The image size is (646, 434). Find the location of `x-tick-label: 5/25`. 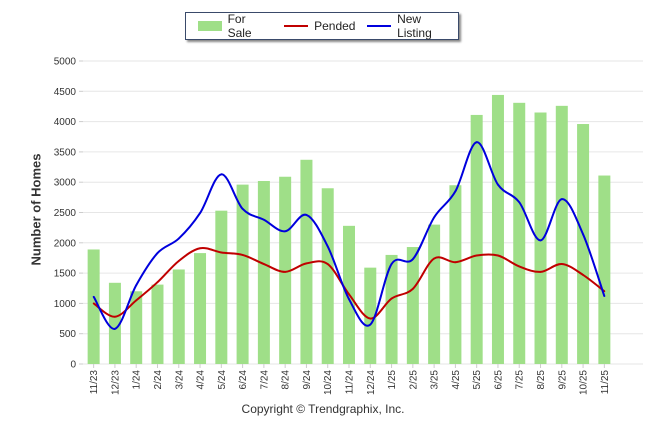

x-tick-label: 5/25 is located at coordinates (477, 380).